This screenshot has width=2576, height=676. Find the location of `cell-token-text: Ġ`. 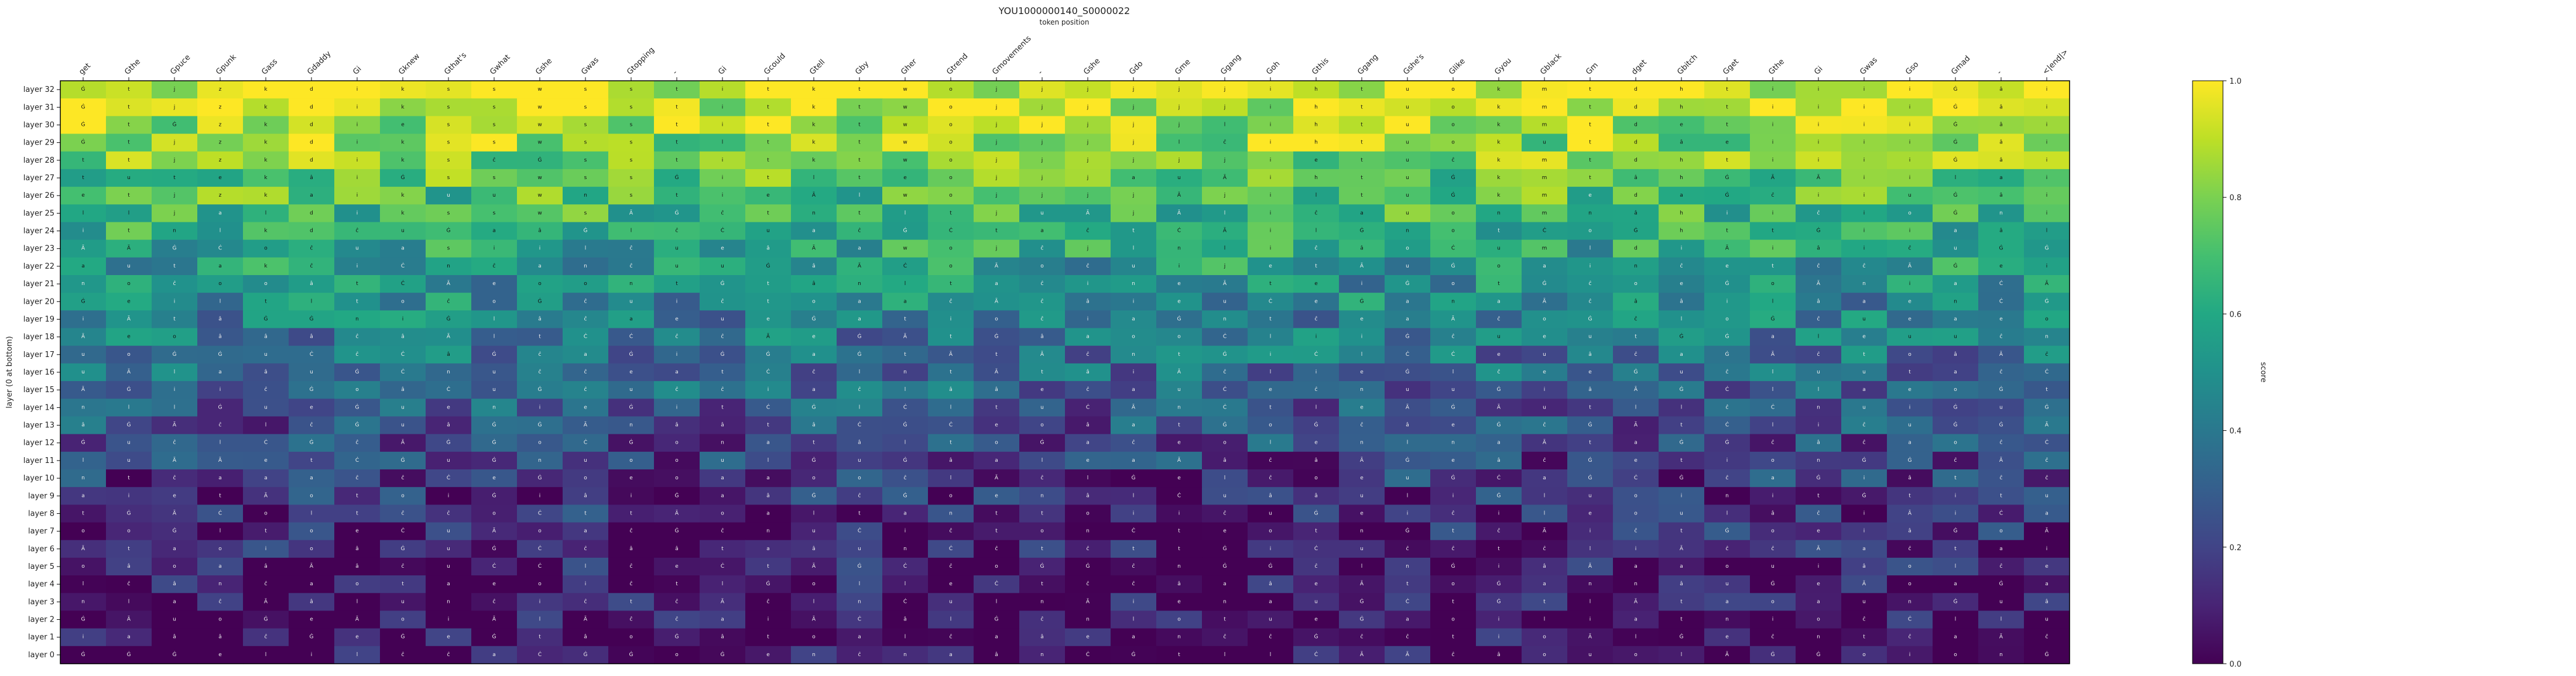

cell-token-text: Ġ is located at coordinates (1819, 478).